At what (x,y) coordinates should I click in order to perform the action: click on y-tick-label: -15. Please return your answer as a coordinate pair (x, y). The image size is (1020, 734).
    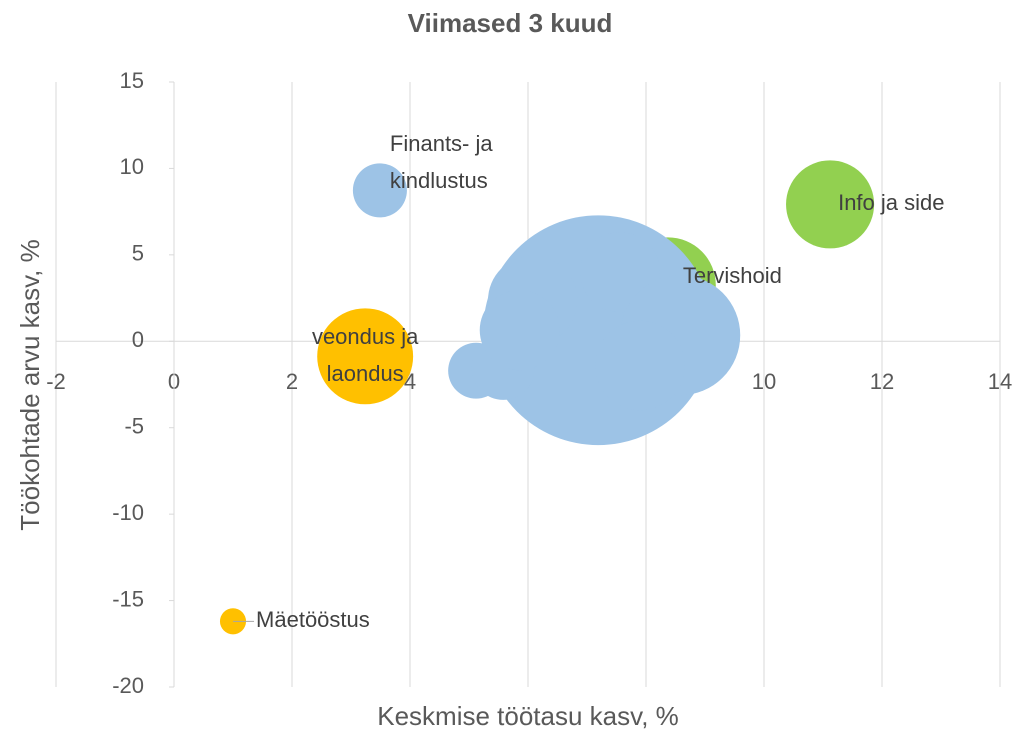
    Looking at the image, I should click on (128, 598).